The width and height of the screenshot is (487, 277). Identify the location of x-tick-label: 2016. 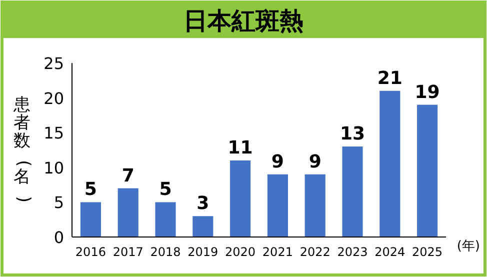
(90, 252).